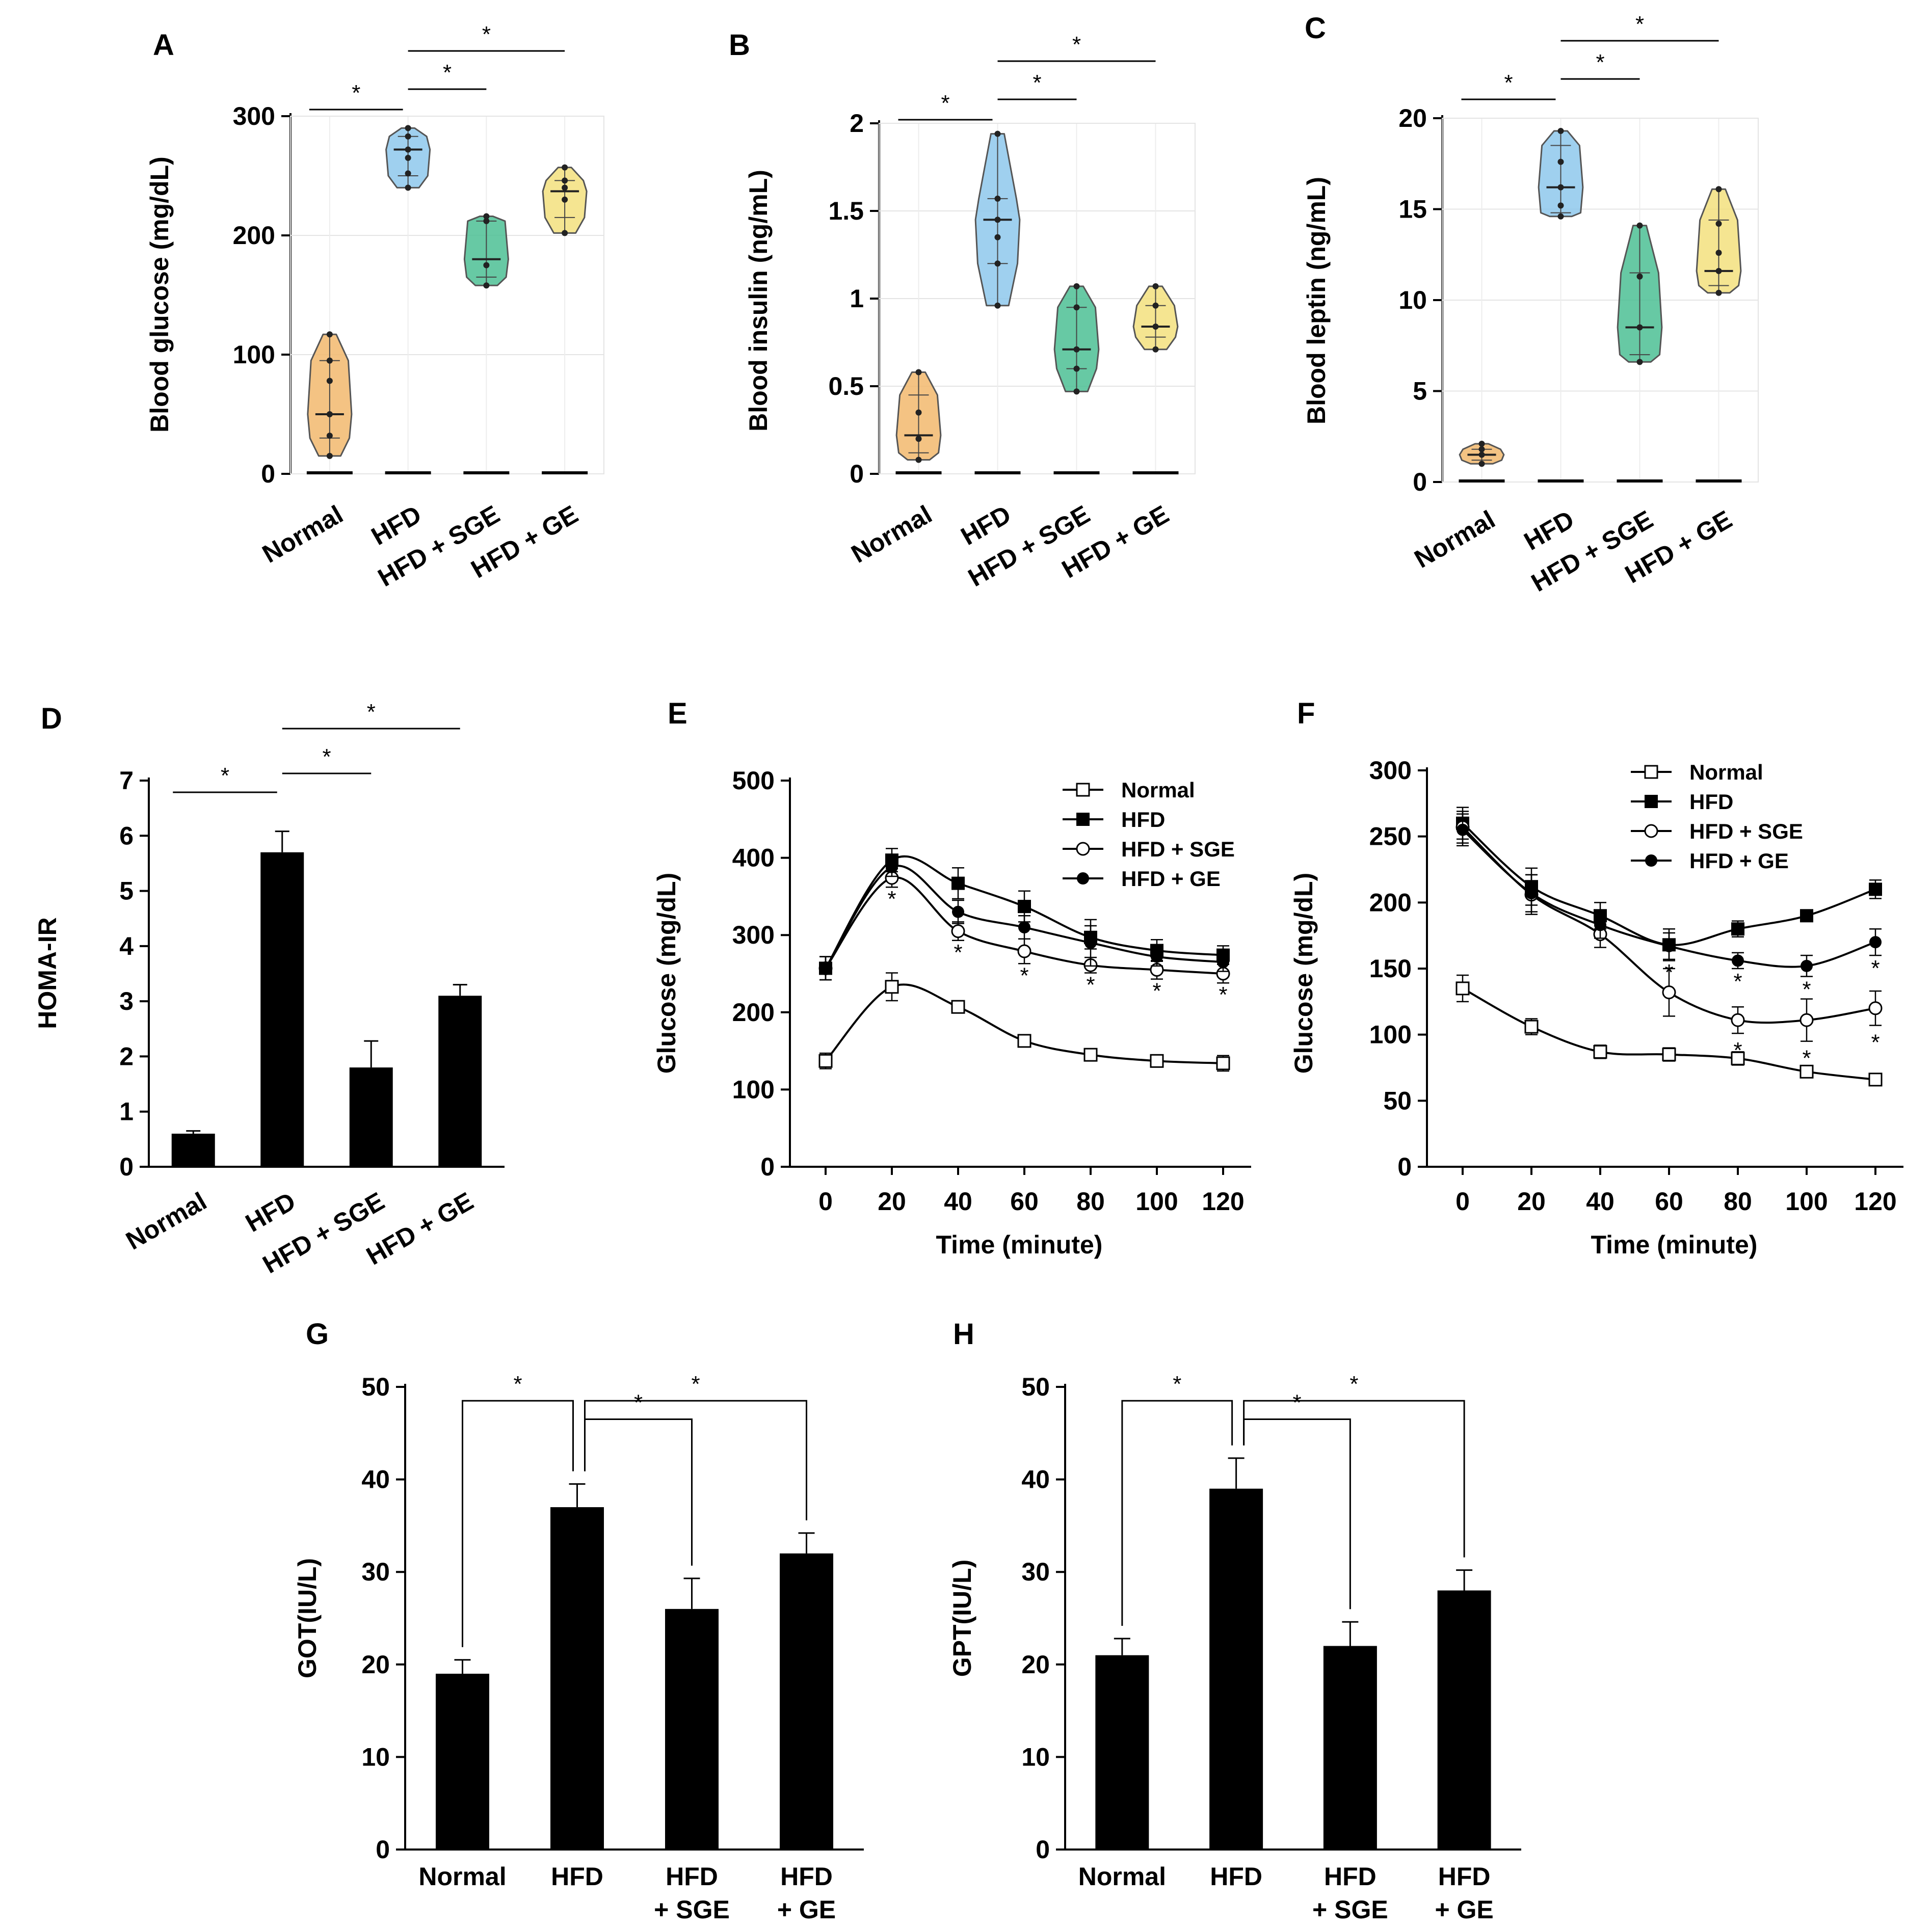  Describe the element at coordinates (1354, 1479) in the screenshot. I see `significance-bracket-H` at that location.